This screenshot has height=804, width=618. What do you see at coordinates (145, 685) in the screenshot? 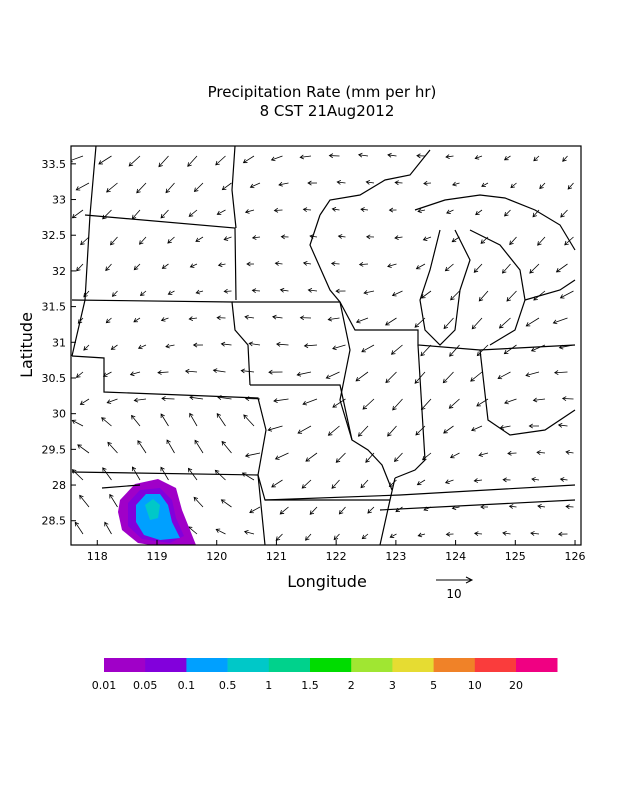
I see `colorbar-label: 0.05` at bounding box center [145, 685].